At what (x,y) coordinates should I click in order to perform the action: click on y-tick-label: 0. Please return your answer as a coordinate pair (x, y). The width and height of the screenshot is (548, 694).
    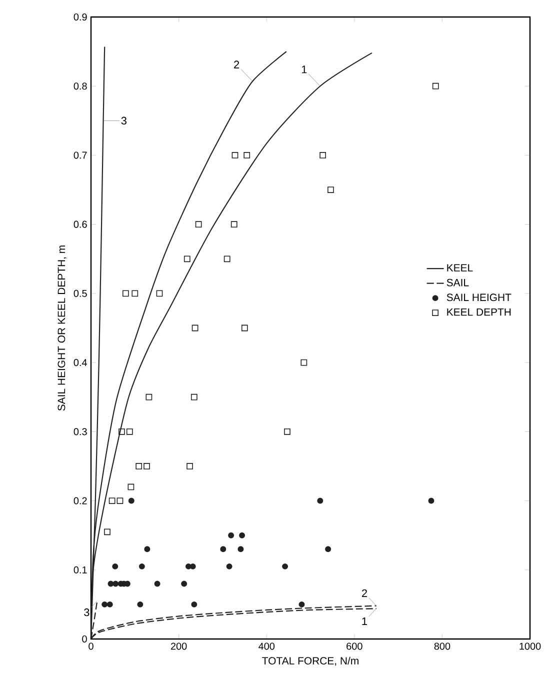
    Looking at the image, I should click on (84, 639).